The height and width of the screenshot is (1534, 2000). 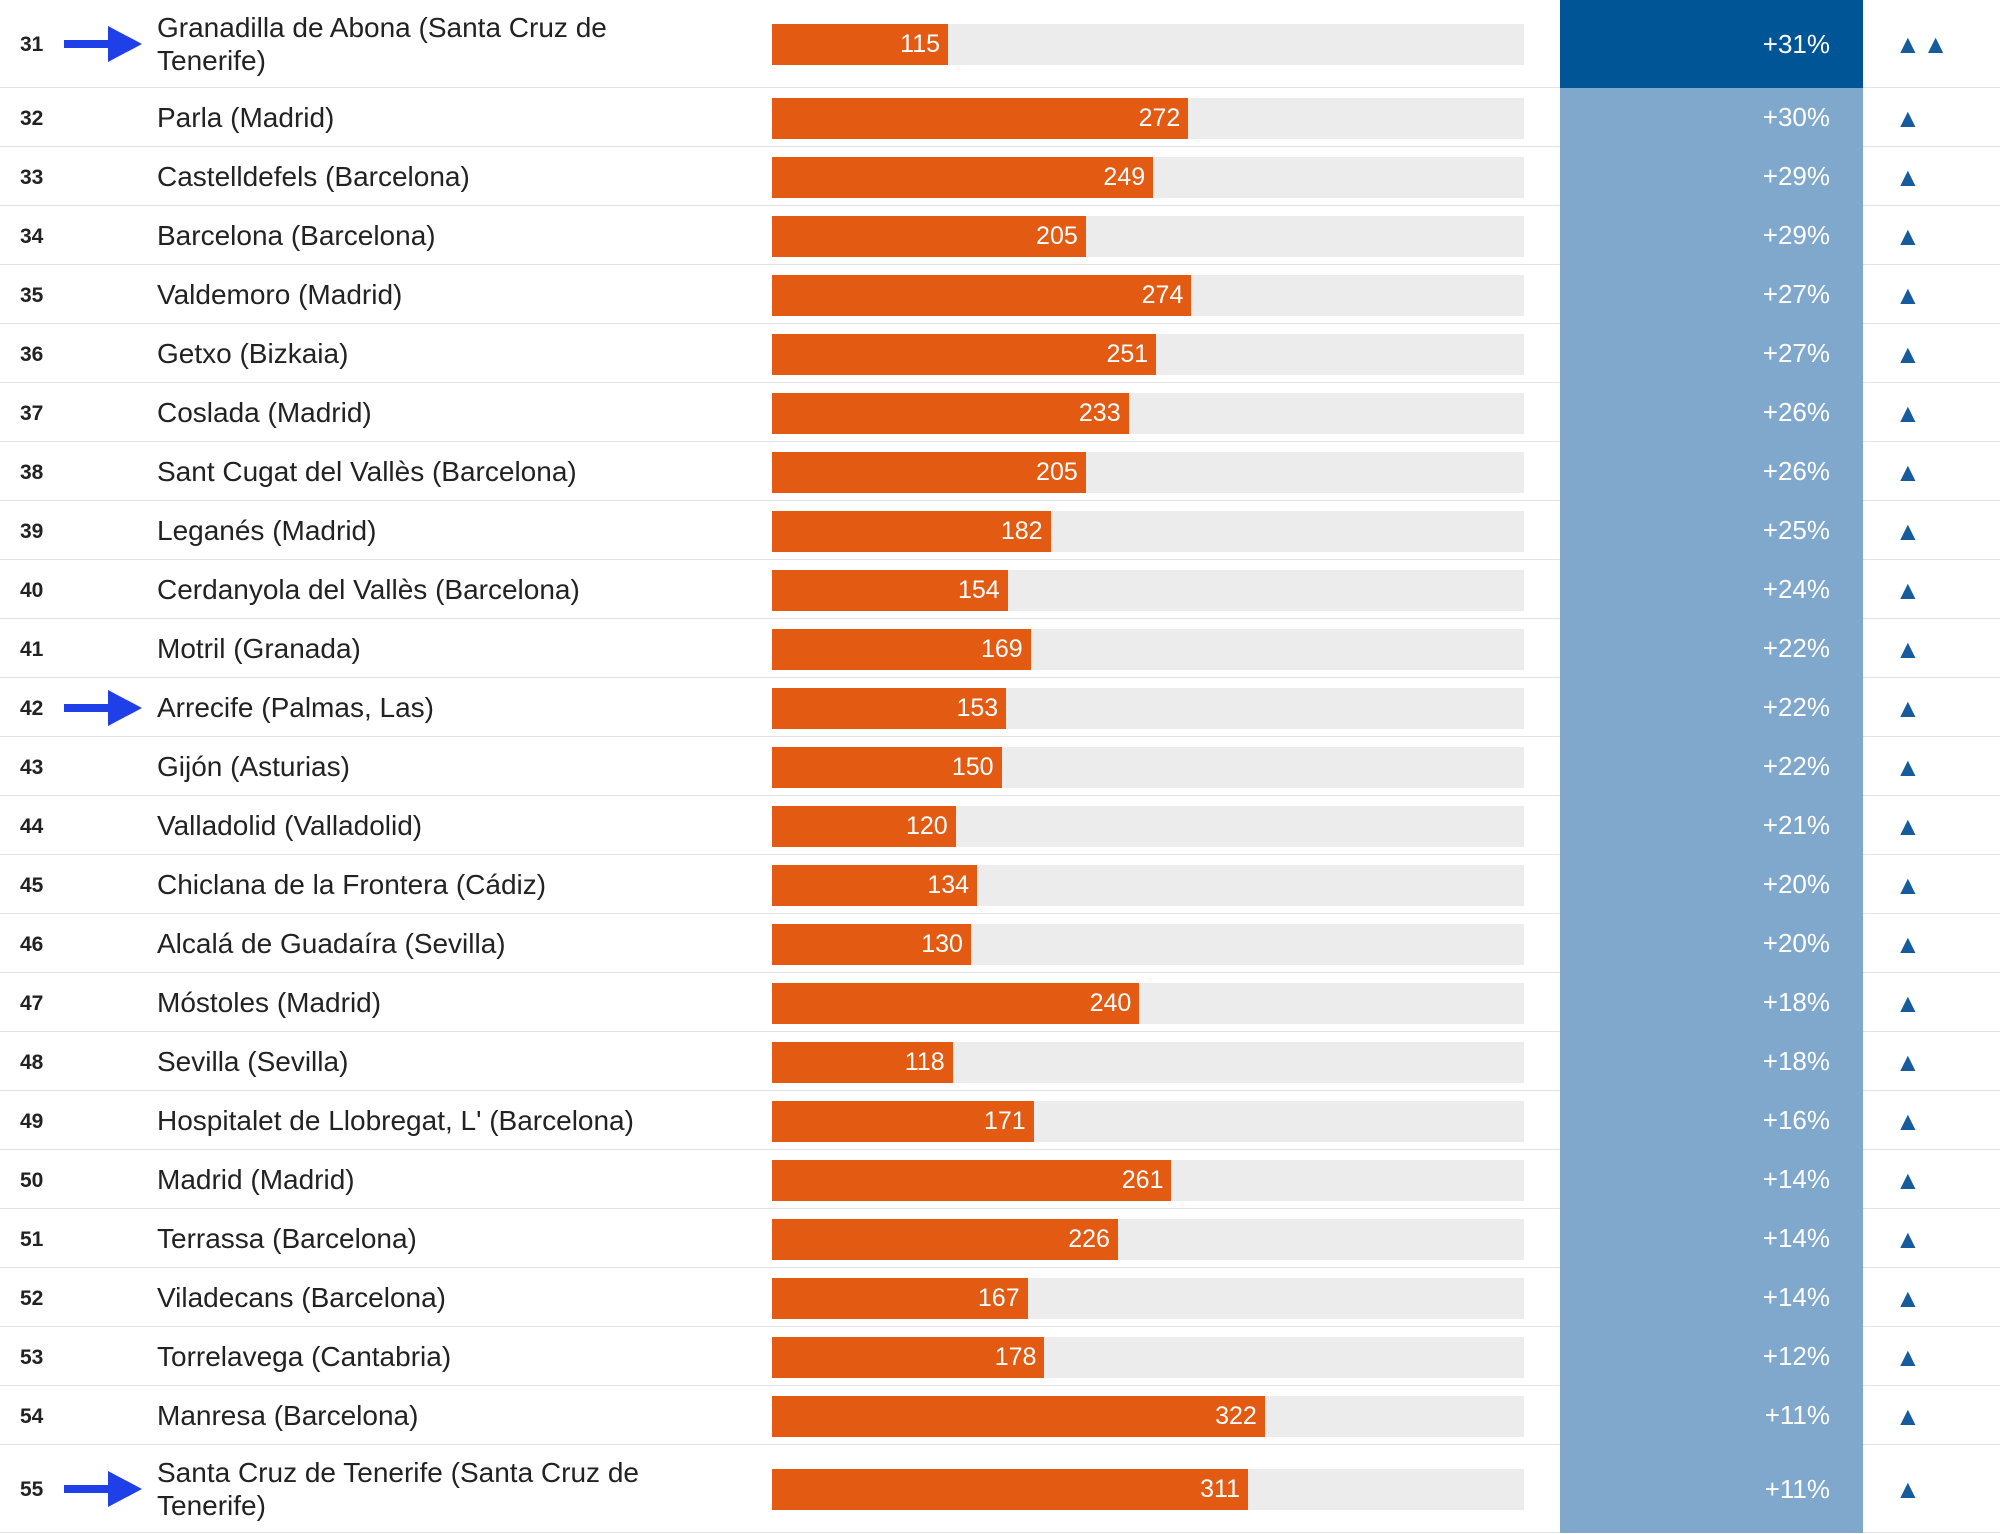 I want to click on table-row: Barcelona (Barcelona) 34 205 +29% ▲, so click(x=1000, y=235).